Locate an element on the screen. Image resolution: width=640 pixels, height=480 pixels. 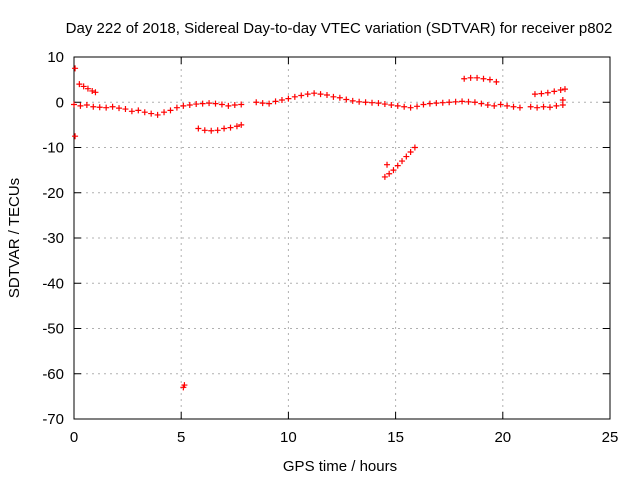
y-tick-label: -40 is located at coordinates (53, 283).